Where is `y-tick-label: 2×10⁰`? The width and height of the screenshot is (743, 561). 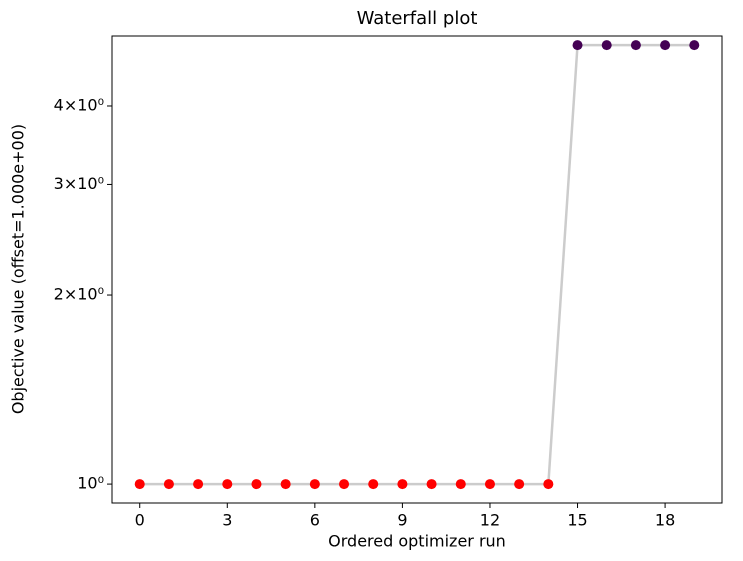
y-tick-label: 2×10⁰ is located at coordinates (79, 294).